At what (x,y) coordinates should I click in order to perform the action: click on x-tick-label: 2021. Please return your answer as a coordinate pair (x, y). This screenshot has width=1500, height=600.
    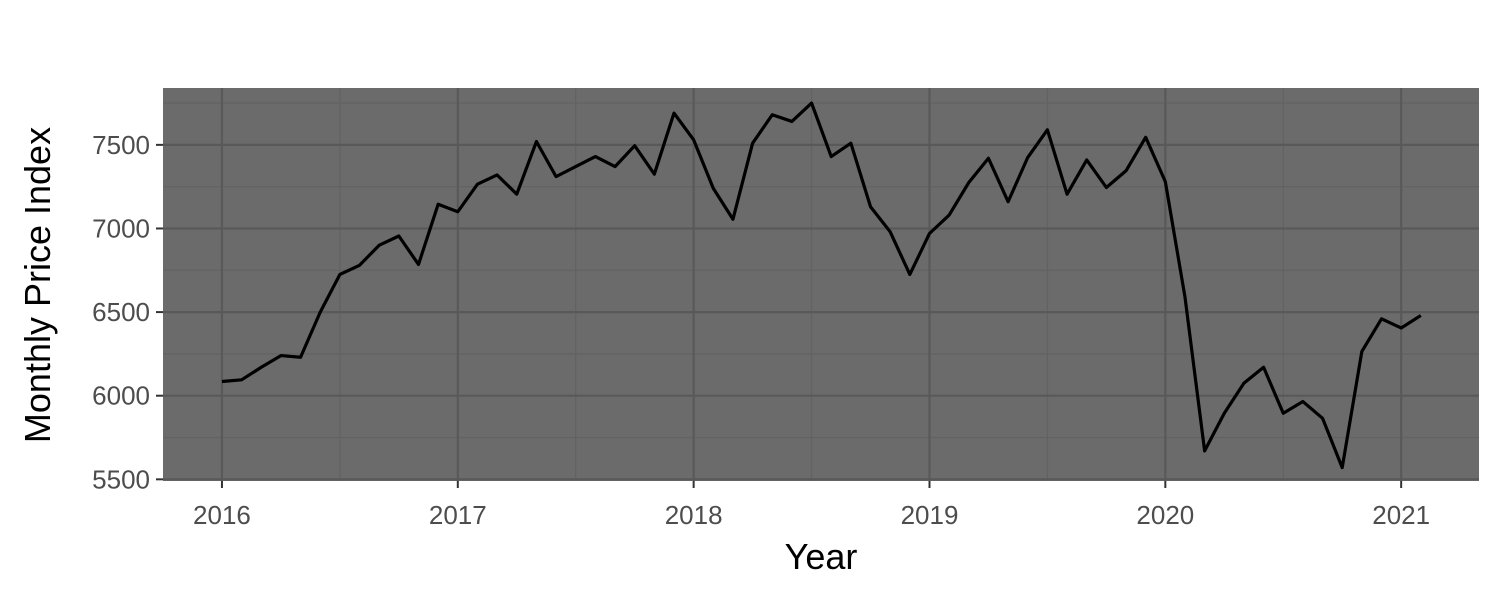
    Looking at the image, I should click on (1401, 515).